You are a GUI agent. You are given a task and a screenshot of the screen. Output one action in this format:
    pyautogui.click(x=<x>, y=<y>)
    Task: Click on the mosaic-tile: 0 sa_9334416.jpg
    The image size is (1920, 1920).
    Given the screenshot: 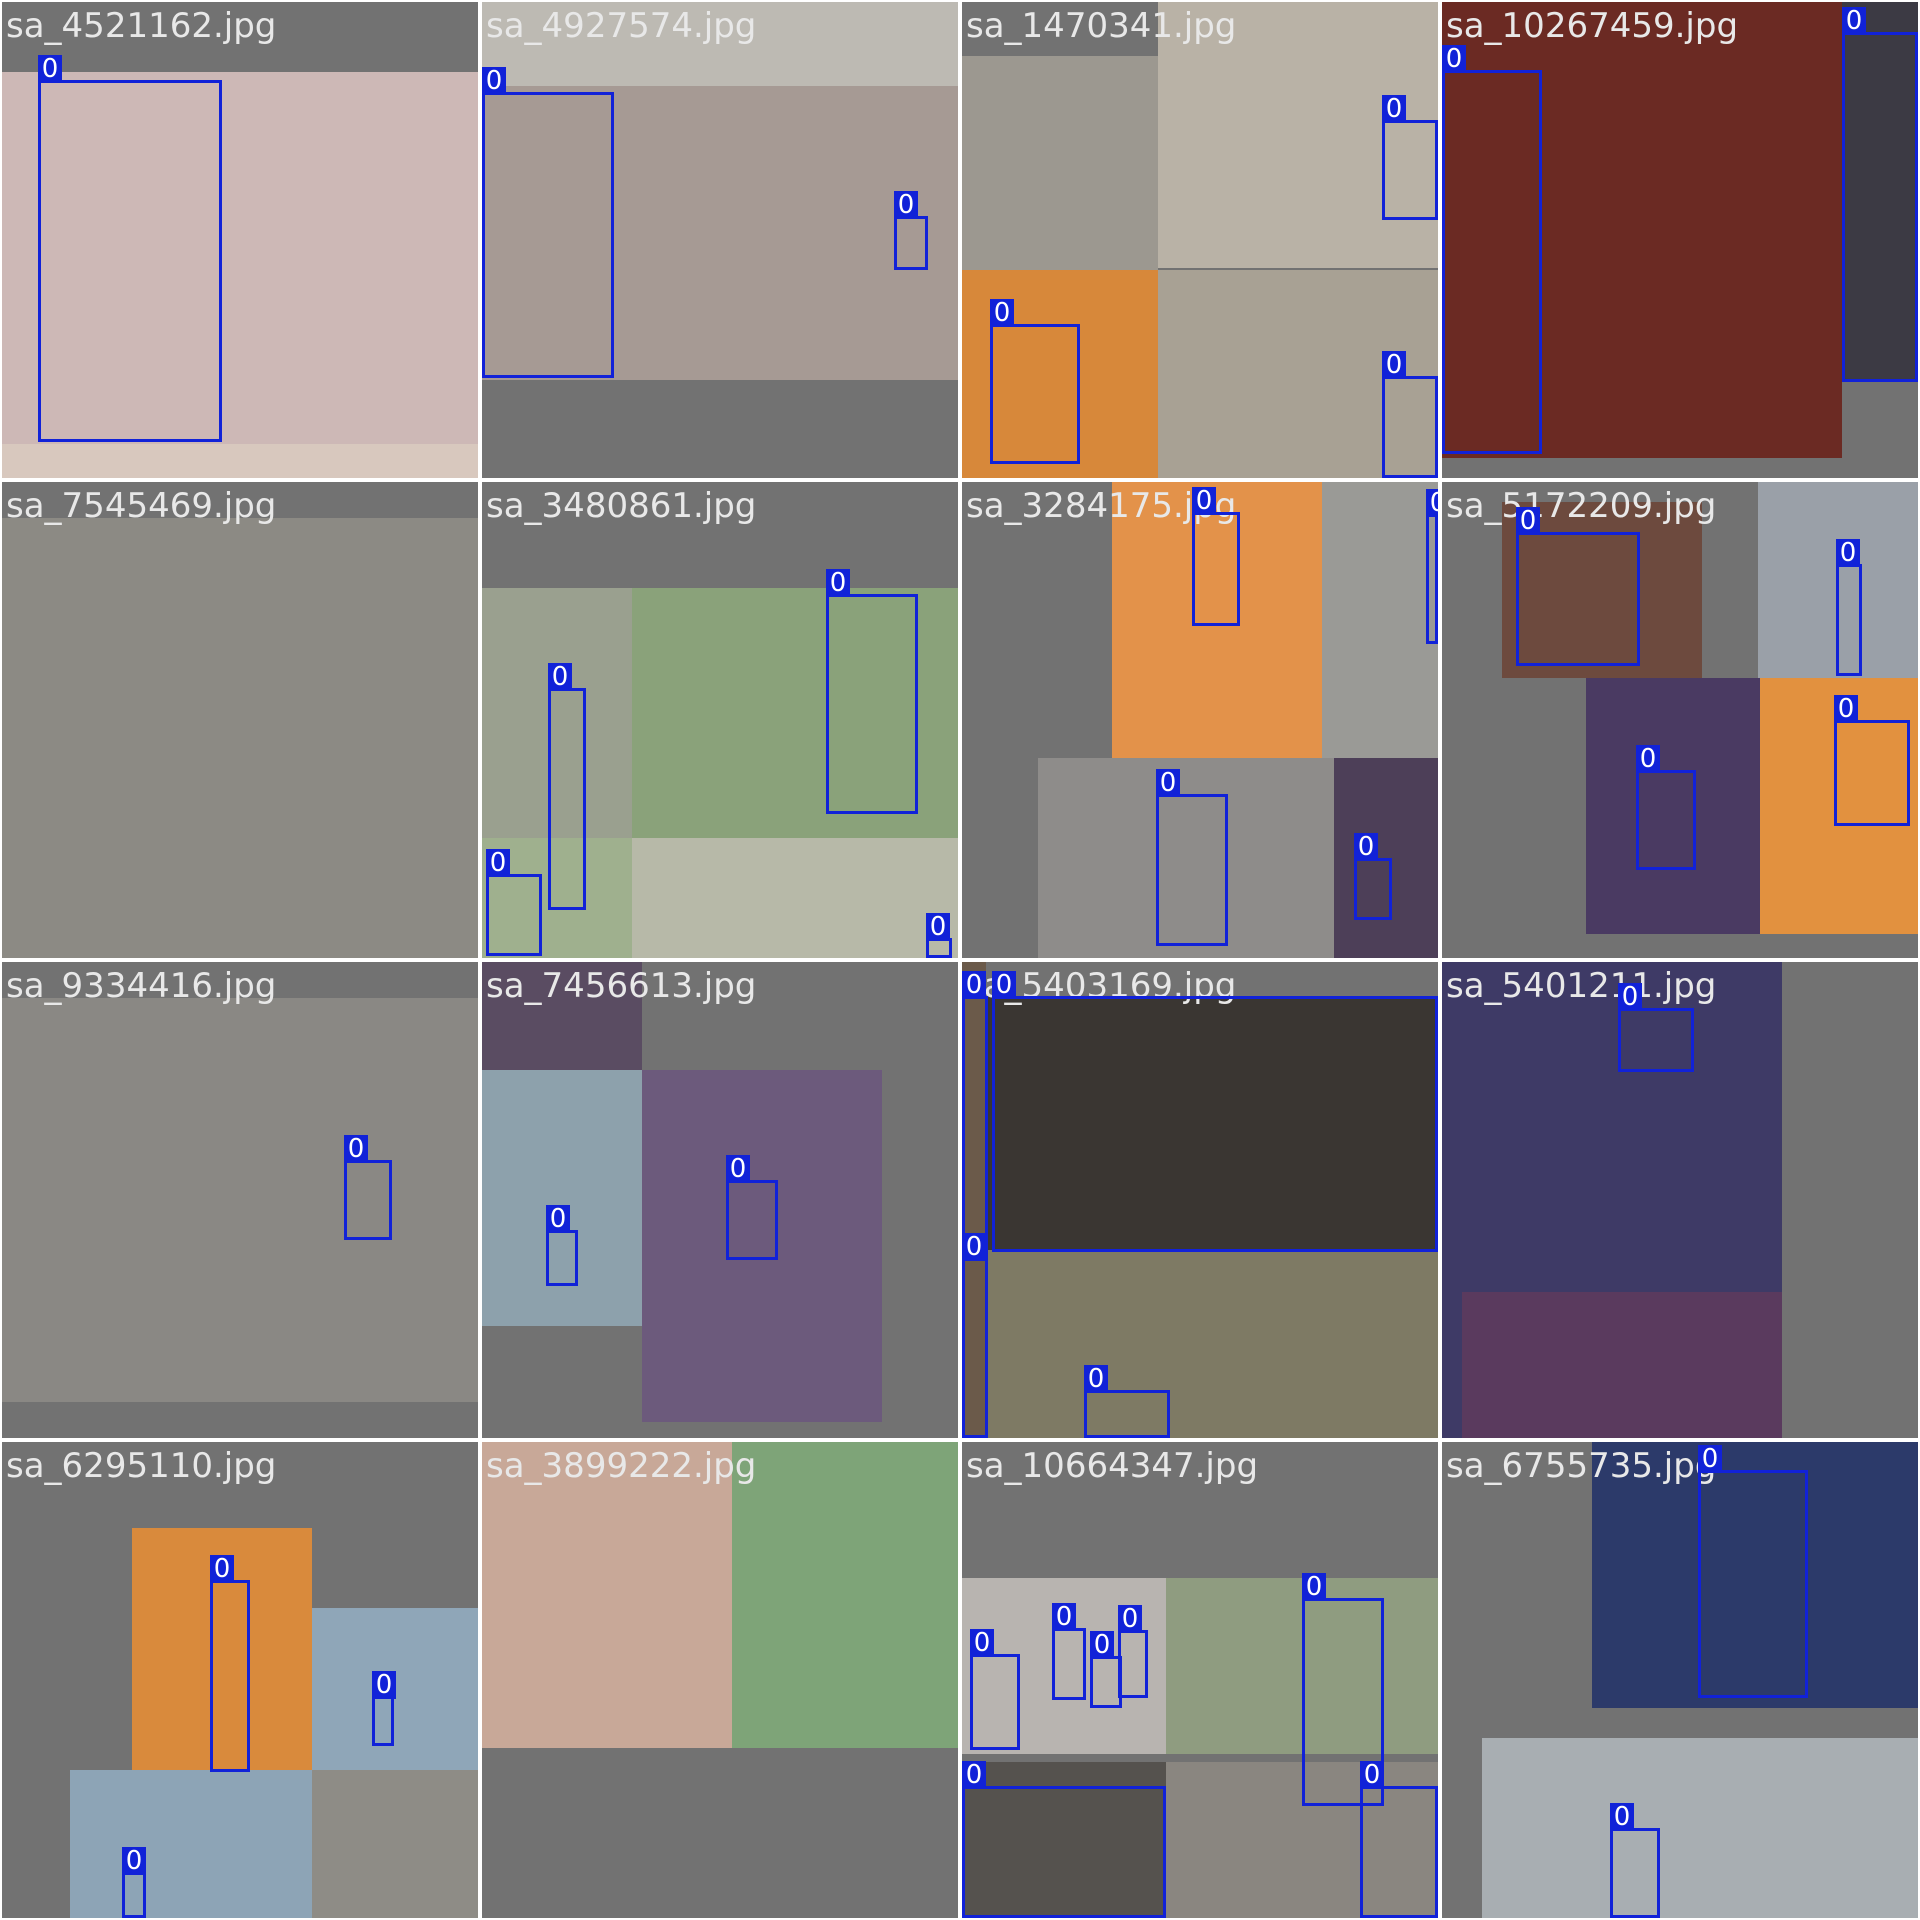 What is the action you would take?
    pyautogui.click(x=240, y=1200)
    